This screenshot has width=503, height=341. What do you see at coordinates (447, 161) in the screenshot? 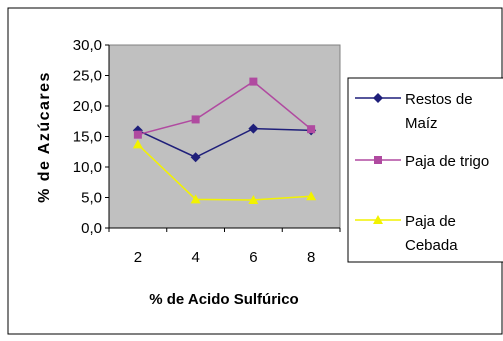
I see `legend-label: Paja de trigo` at bounding box center [447, 161].